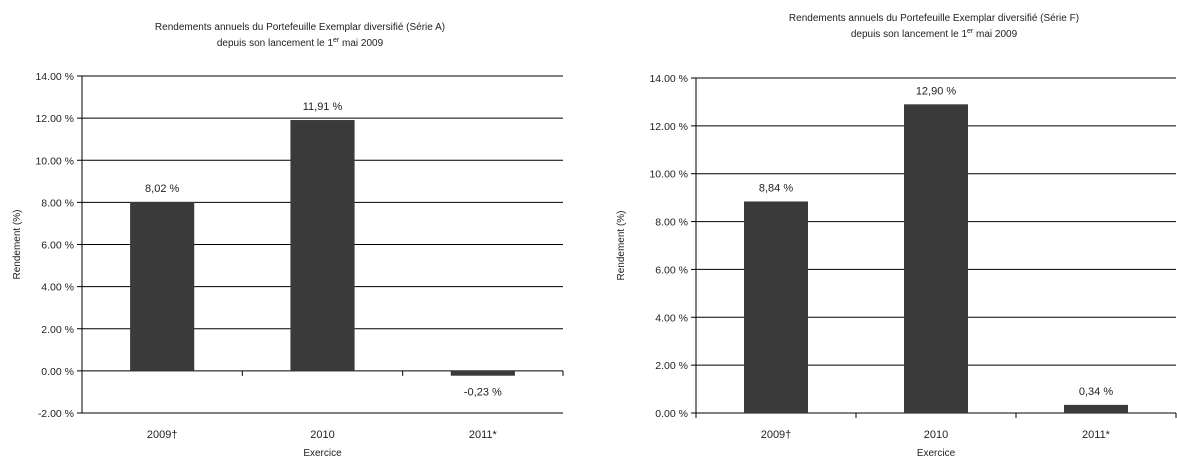 This screenshot has width=1177, height=469. Describe the element at coordinates (56, 414) in the screenshot. I see `y-tick-label: -2.00 %` at that location.